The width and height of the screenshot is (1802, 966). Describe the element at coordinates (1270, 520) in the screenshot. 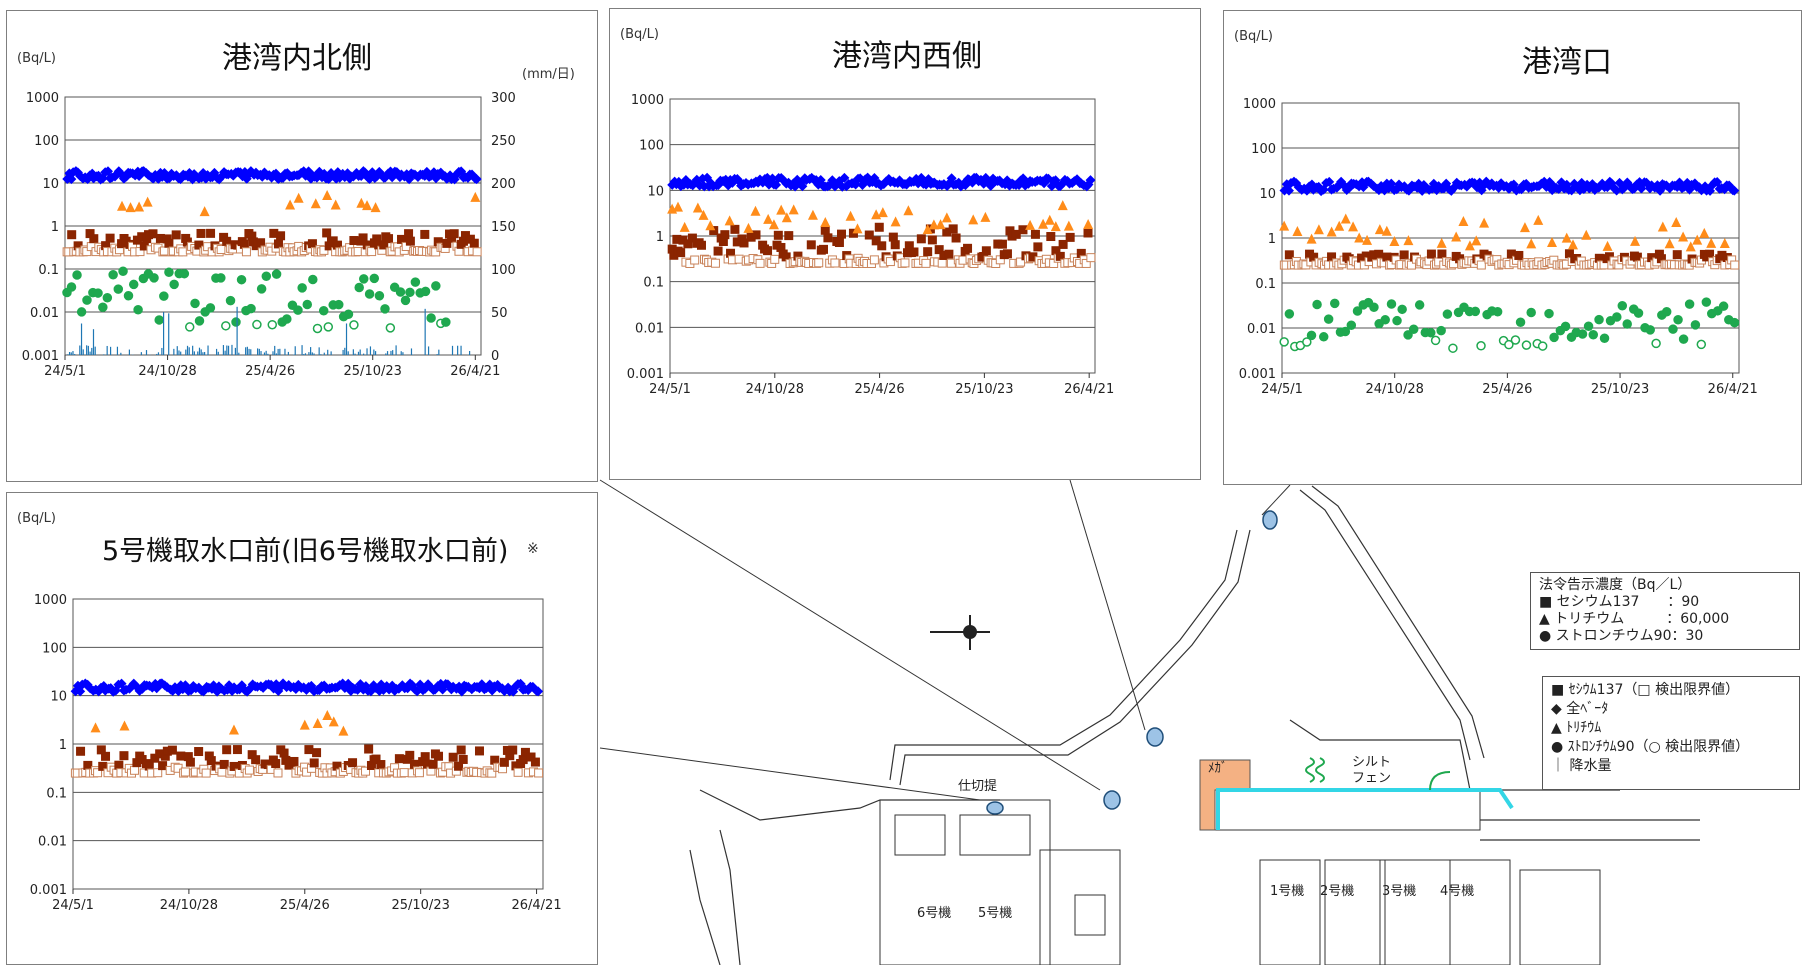

I see `sampling-point-mouth` at that location.